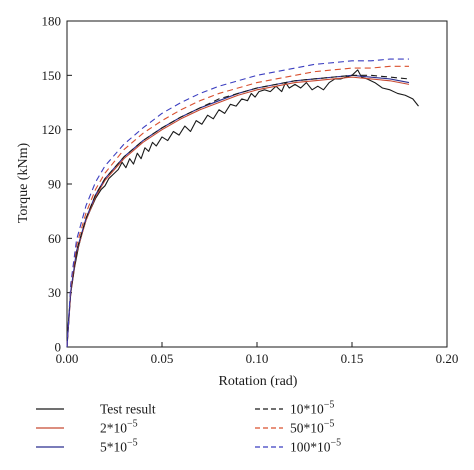  I want to click on legend-label: 100*10−5, so click(315, 446).